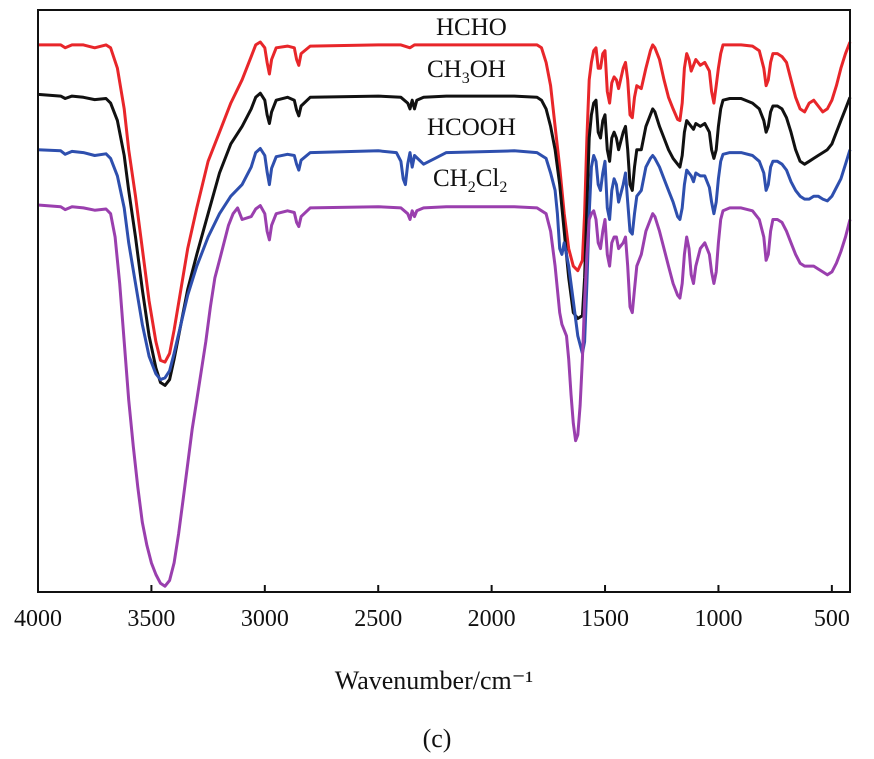 This screenshot has height=759, width=874. I want to click on x-tick-label: 1000, so click(718, 619).